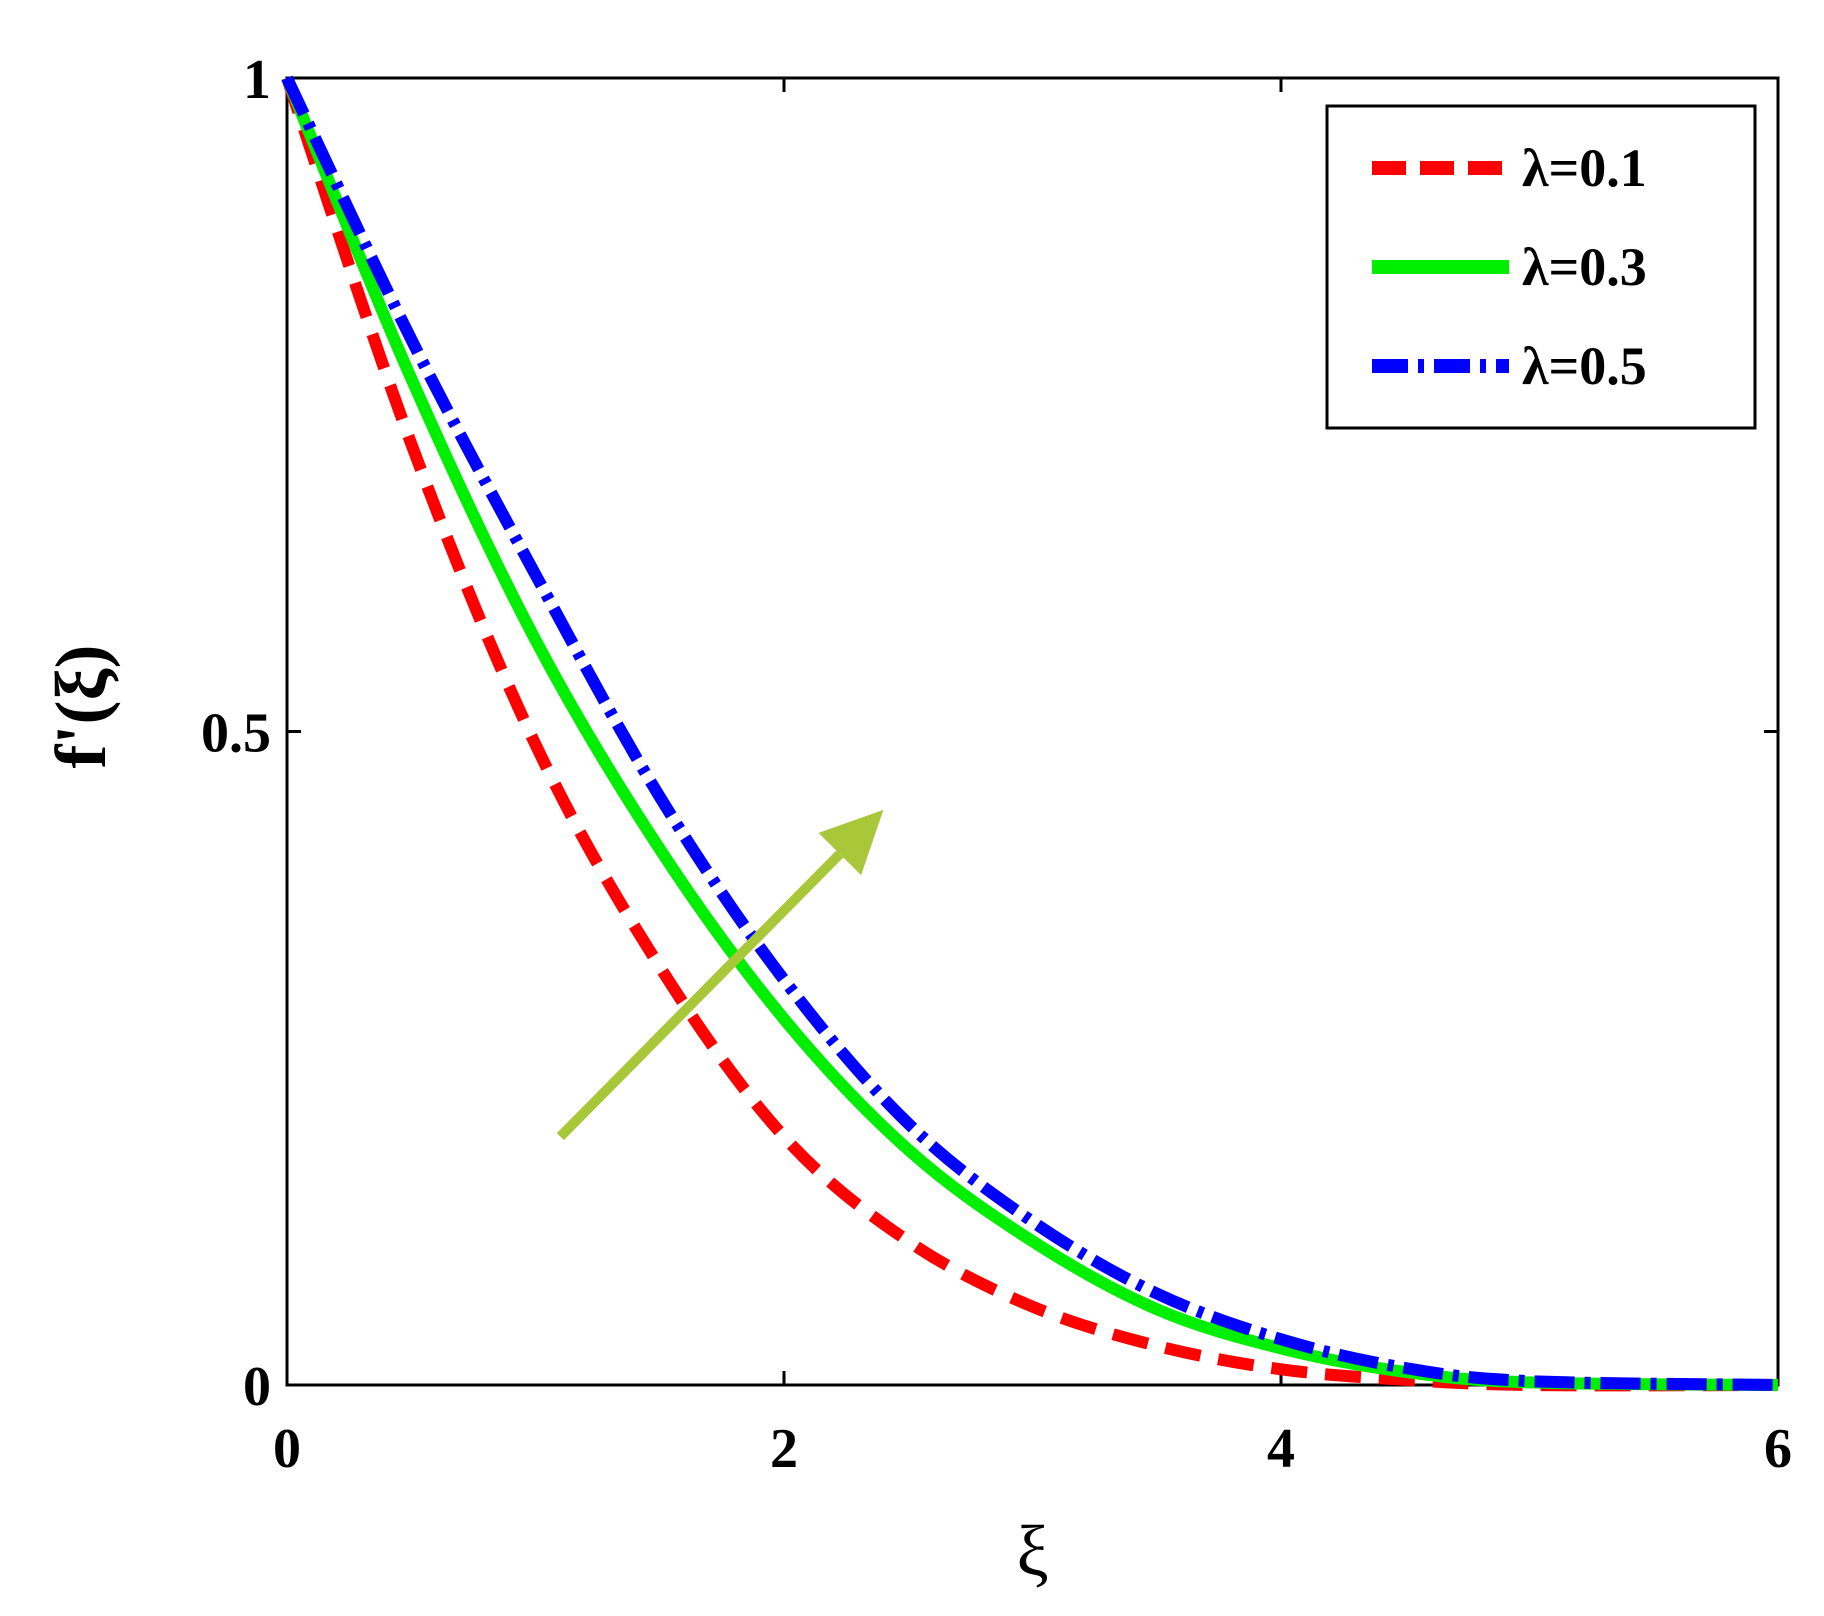 This screenshot has width=1824, height=1616. I want to click on x-axis-label: ξ, so click(1032, 1551).